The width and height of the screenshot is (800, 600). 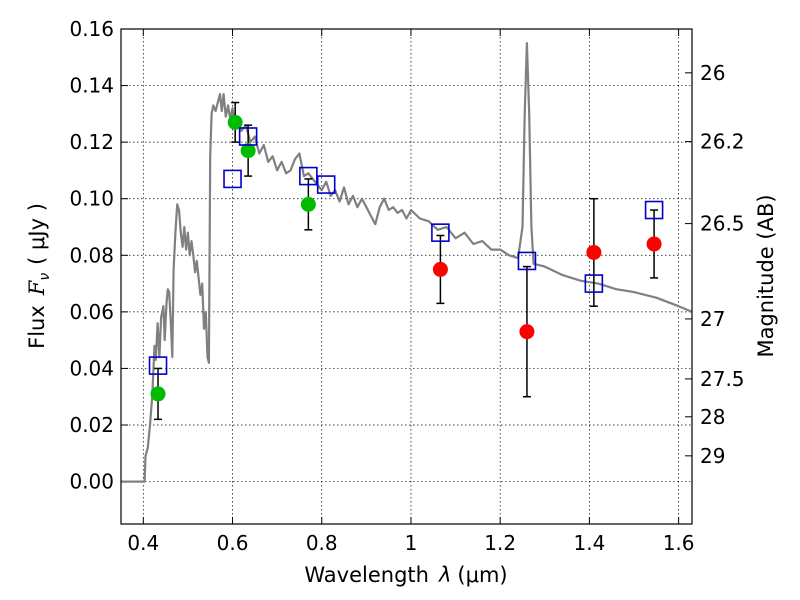 I want to click on magnitude-tick-label: 26.2, so click(x=722, y=142).